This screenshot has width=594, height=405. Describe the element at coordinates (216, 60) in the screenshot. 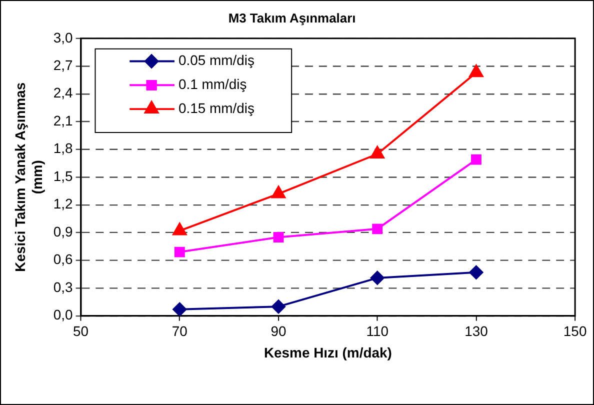

I see `legend-label: 0.05 mm/diş` at that location.